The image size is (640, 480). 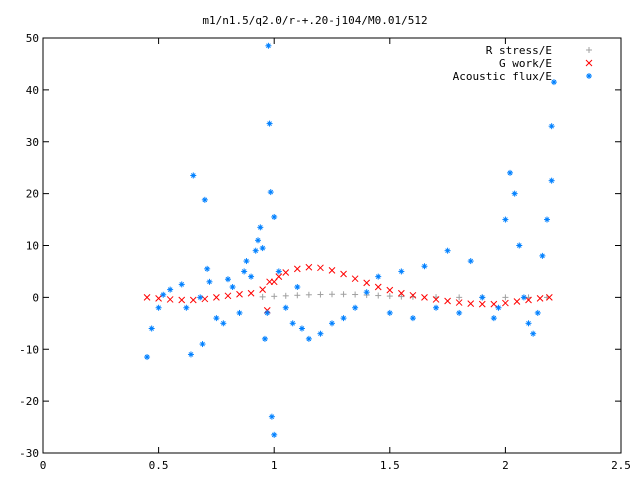 I want to click on legend-label: Acoustic flux/E, so click(x=502, y=76).